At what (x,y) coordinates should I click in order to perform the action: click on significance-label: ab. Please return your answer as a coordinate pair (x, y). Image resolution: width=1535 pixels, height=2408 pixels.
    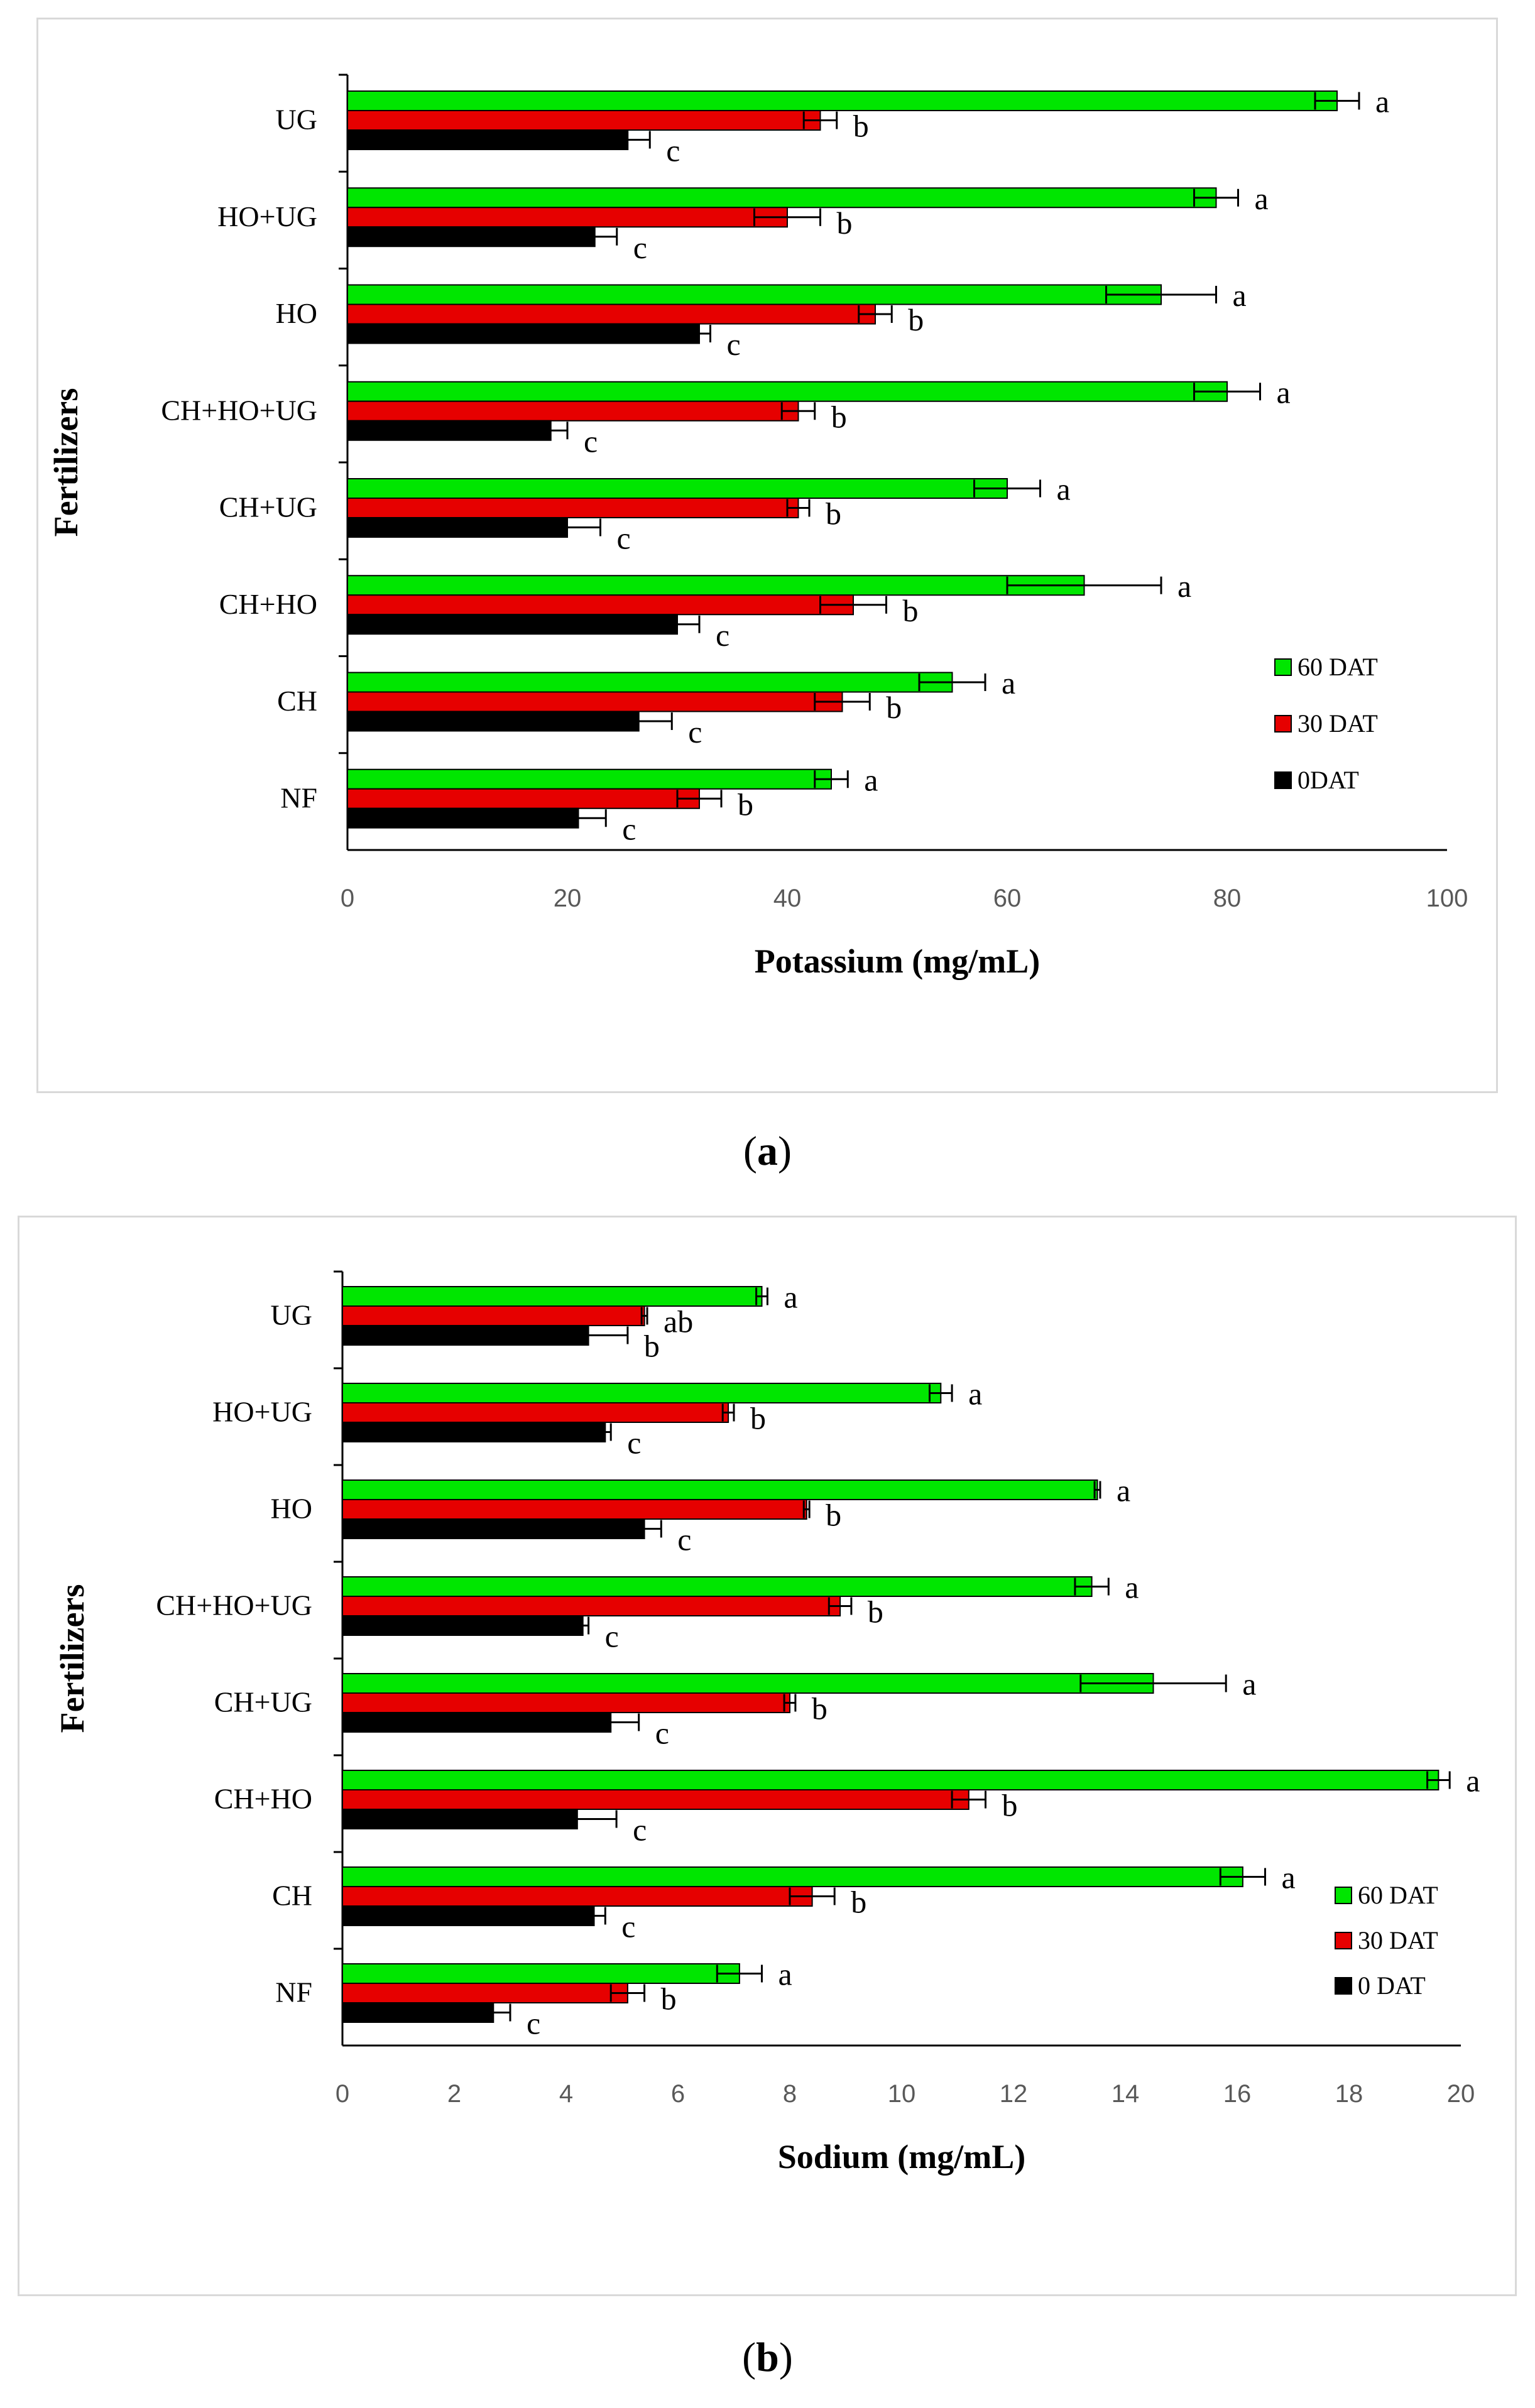
    Looking at the image, I should click on (678, 1322).